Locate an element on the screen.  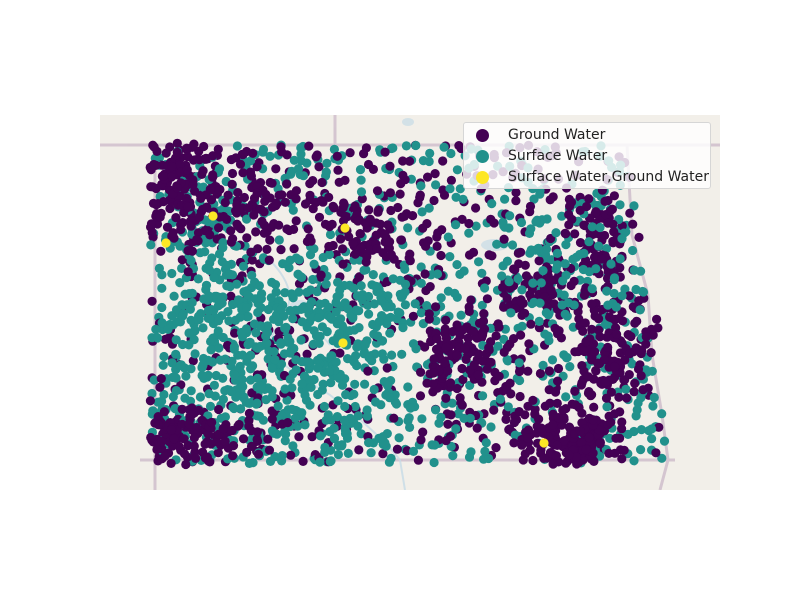
surface-ground-water-point is located at coordinates (166, 243).